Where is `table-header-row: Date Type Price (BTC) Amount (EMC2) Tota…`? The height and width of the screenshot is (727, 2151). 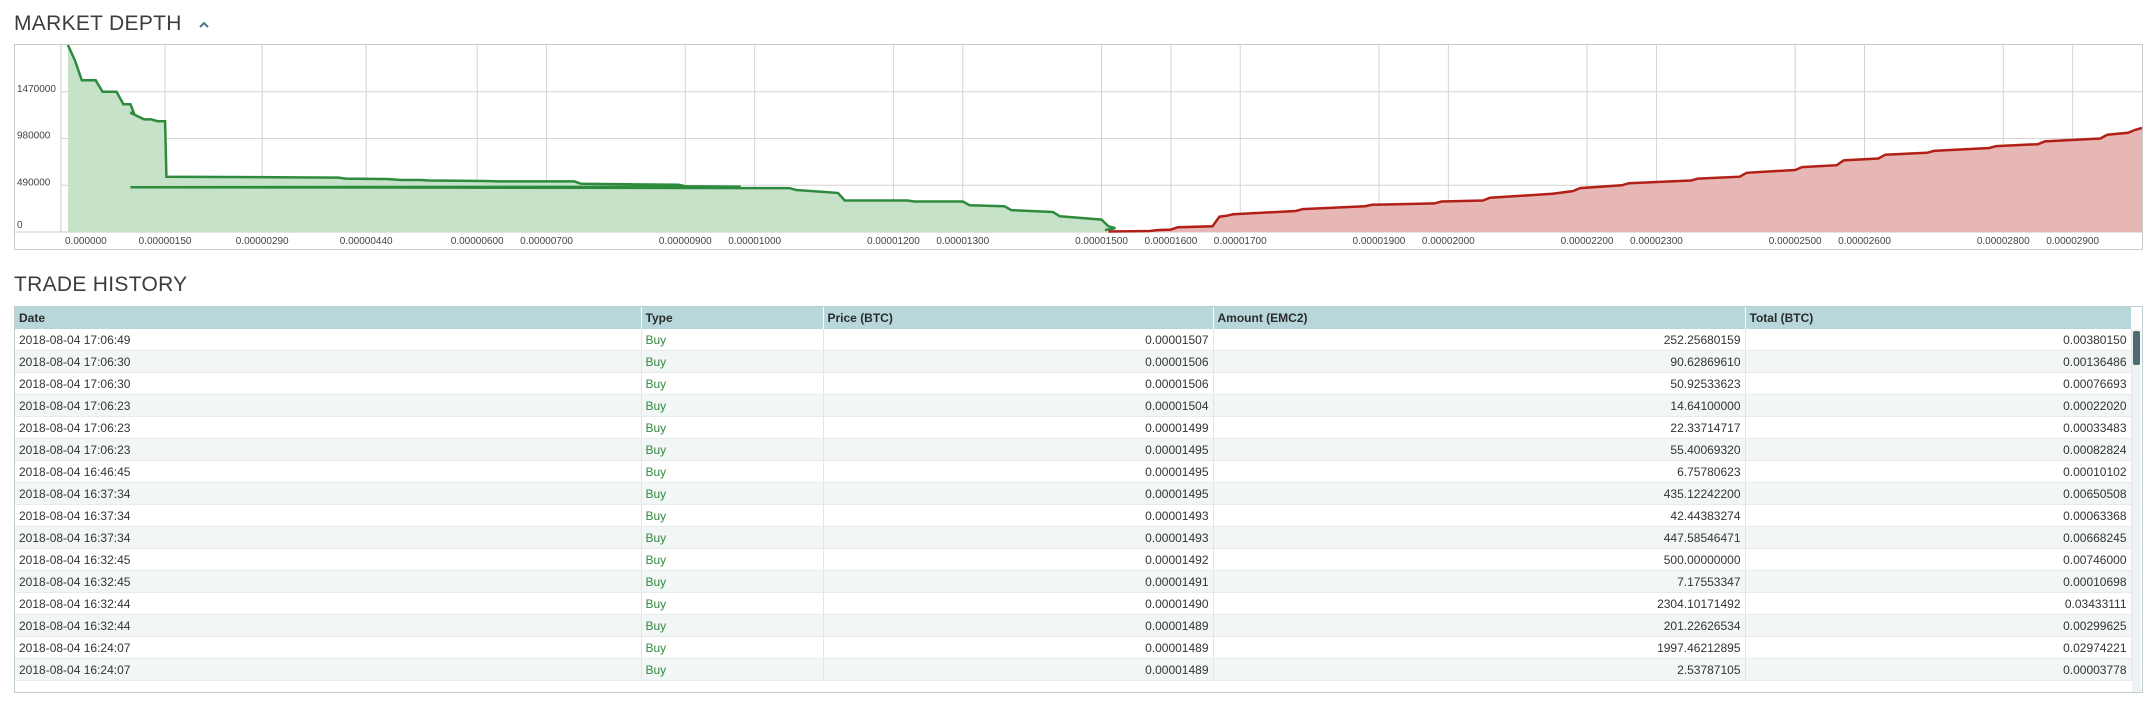 table-header-row: Date Type Price (BTC) Amount (EMC2) Tota… is located at coordinates (1073, 318).